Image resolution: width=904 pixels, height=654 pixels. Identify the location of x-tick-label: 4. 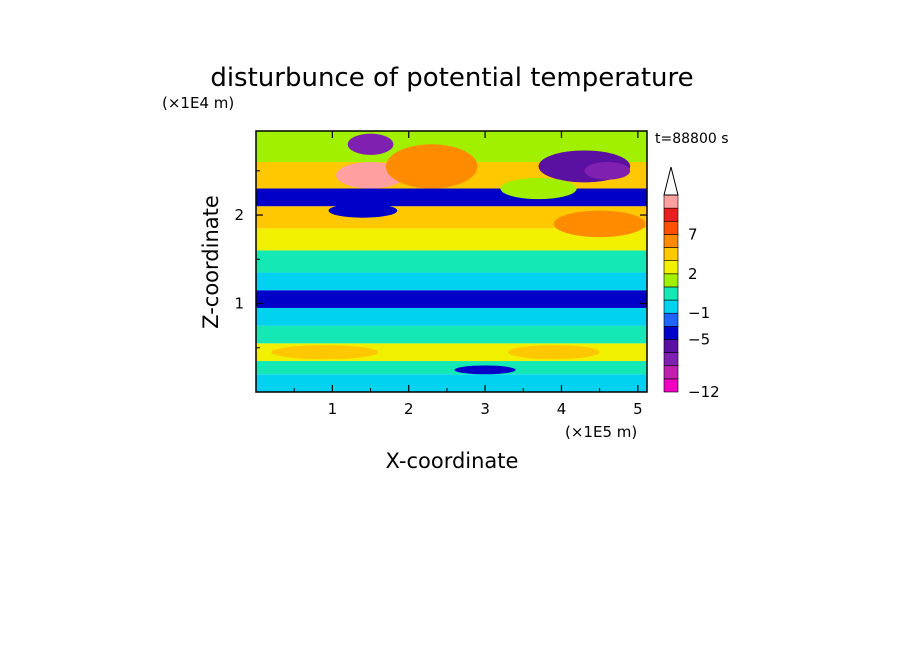
(562, 409).